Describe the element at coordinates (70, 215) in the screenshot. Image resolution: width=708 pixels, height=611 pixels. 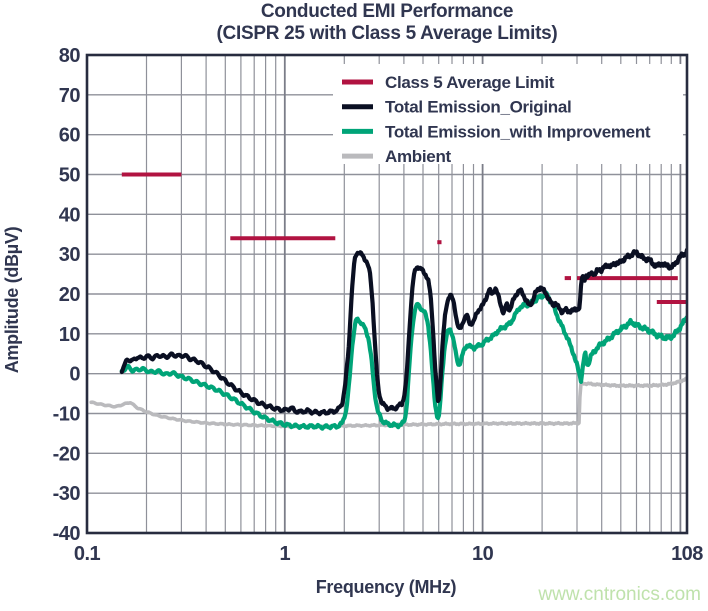
I see `y-tick-40: 40` at that location.